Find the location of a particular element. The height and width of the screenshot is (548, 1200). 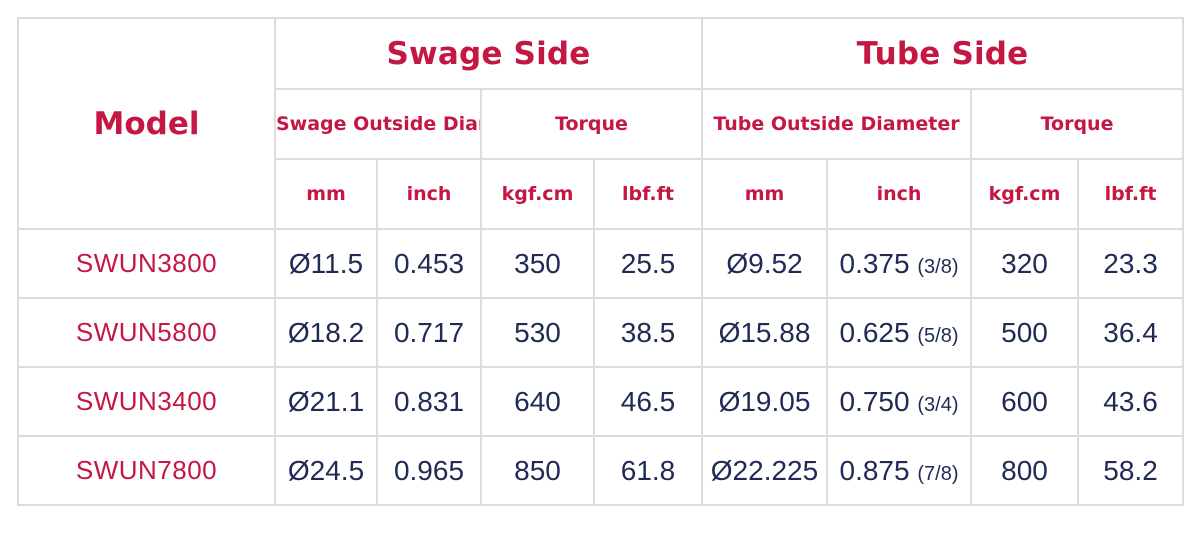

tube-torque-lbf: 36.4 is located at coordinates (1130, 332).